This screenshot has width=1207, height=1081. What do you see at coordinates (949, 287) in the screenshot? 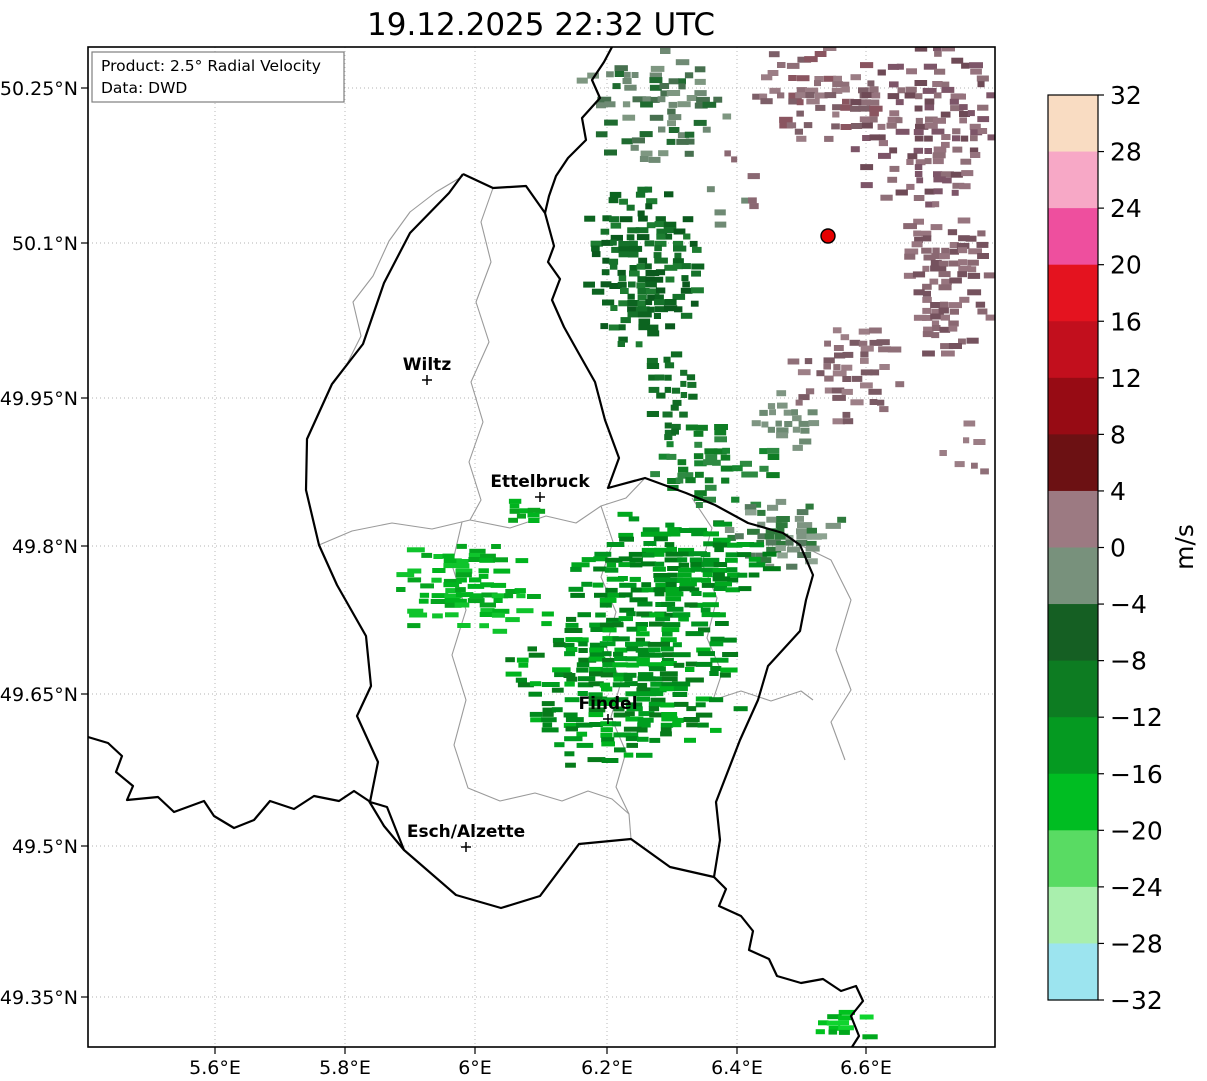
I see `radar-patch-east-mauve-column` at bounding box center [949, 287].